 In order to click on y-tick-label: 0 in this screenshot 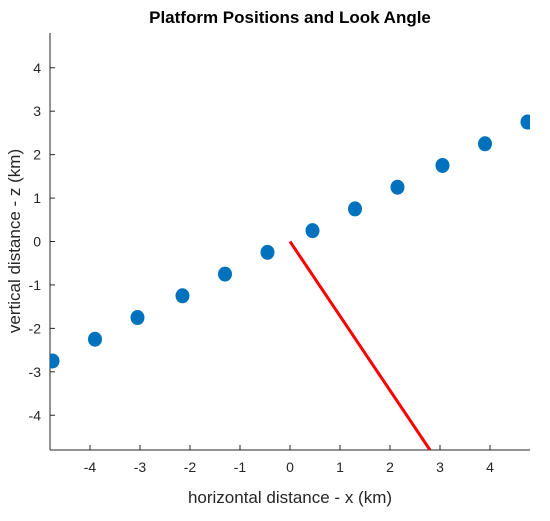, I will do `click(37, 242)`.